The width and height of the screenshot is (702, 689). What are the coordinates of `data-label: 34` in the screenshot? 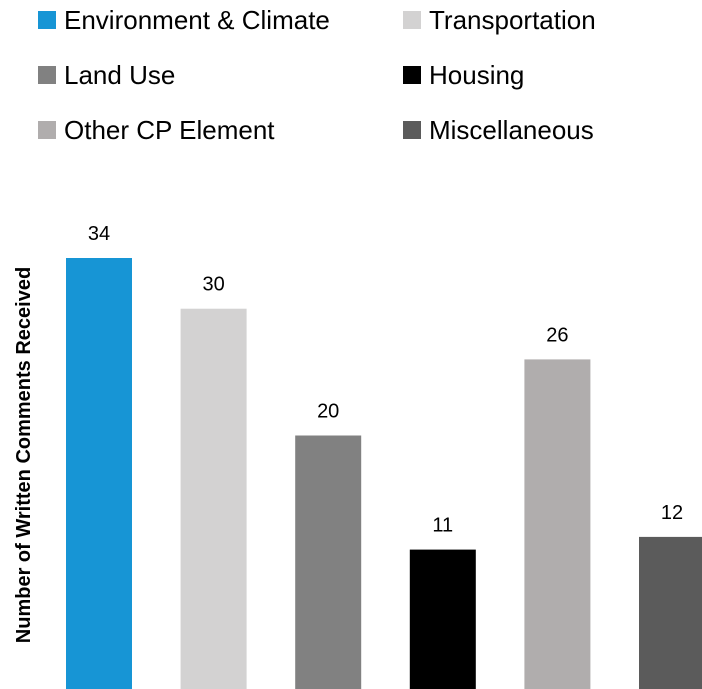 It's located at (99, 234).